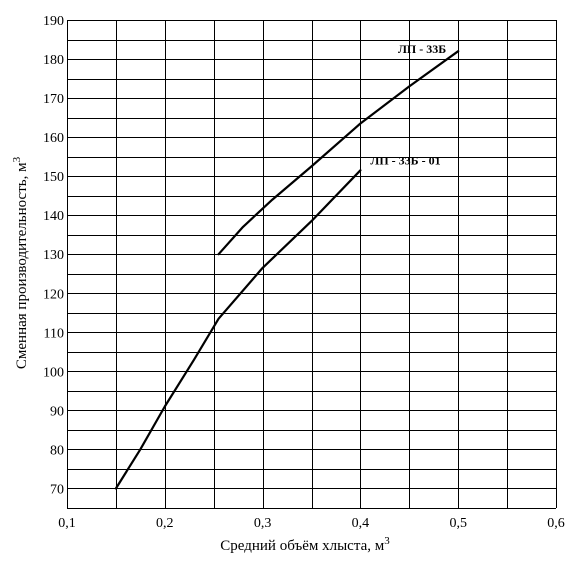  I want to click on y-tick-label: 90, so click(57, 411).